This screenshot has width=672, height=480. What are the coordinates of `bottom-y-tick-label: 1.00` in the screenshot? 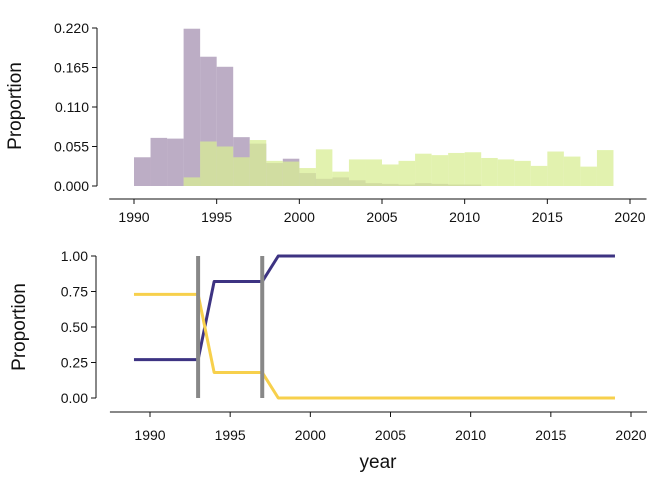 It's located at (74, 256).